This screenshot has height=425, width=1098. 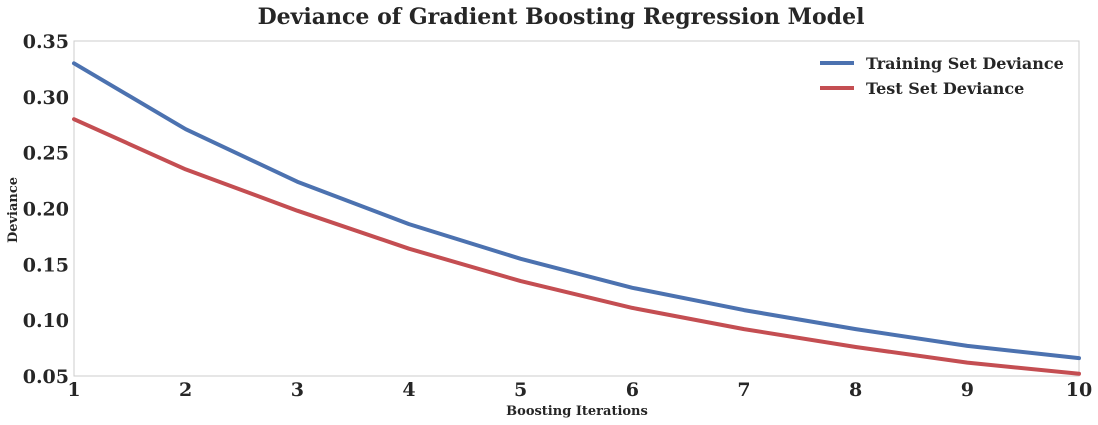 What do you see at coordinates (632, 390) in the screenshot?
I see `x-tick-label: 6` at bounding box center [632, 390].